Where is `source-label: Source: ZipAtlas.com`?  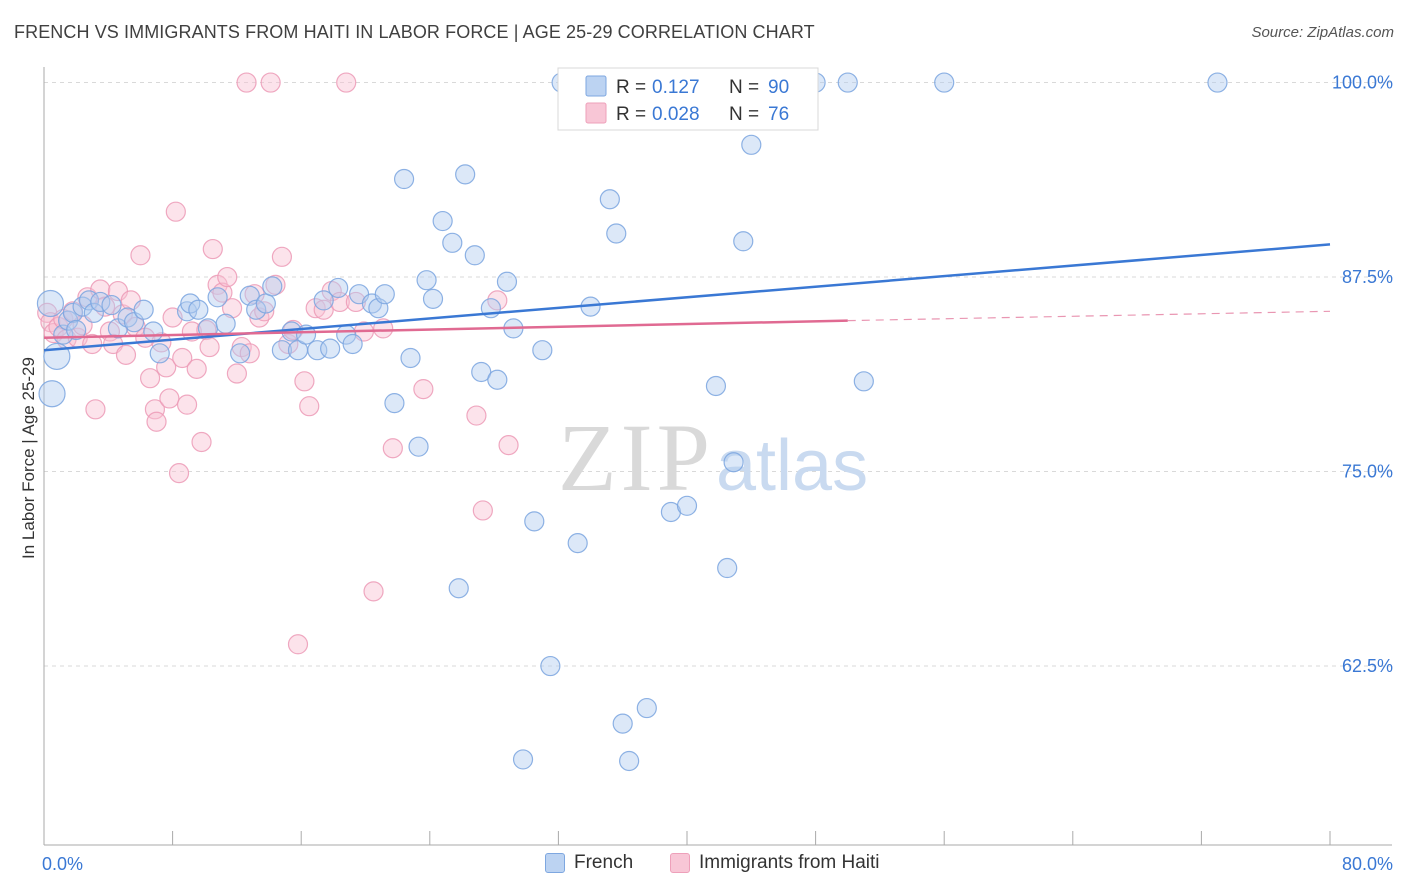 source-label: Source: ZipAtlas.com is located at coordinates (1322, 32).